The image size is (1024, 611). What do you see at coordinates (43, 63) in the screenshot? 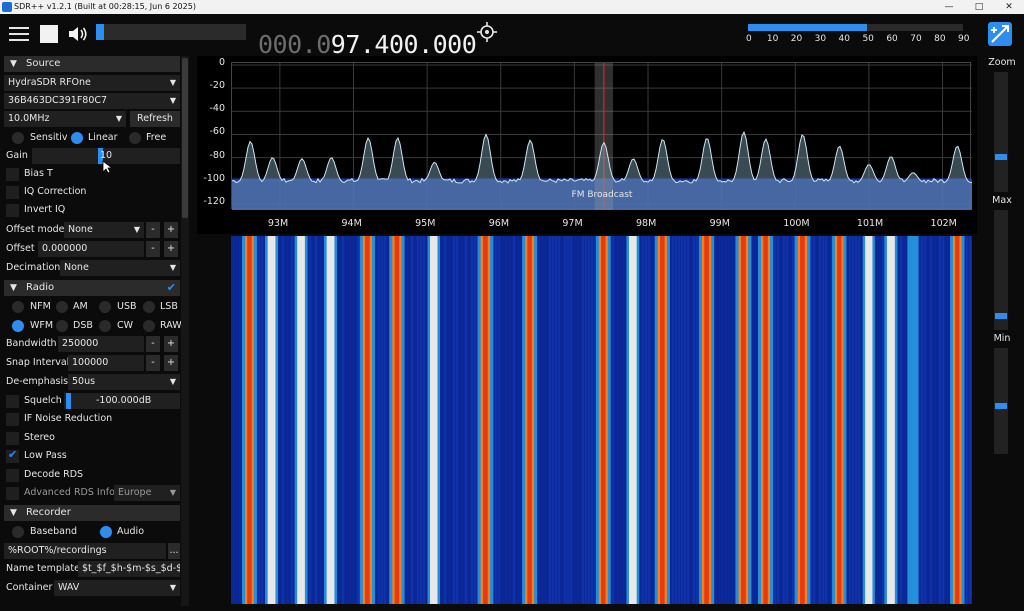
I see `source-header-label: Source` at bounding box center [43, 63].